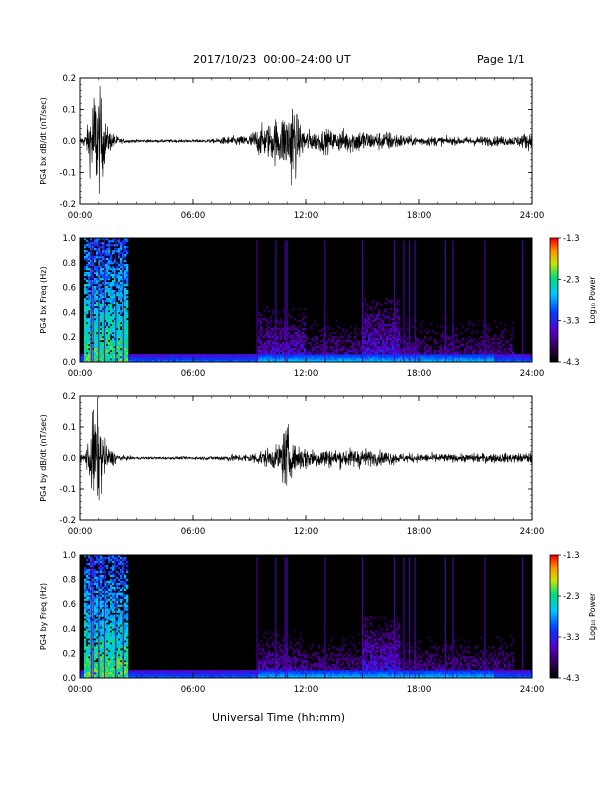 The width and height of the screenshot is (612, 792). What do you see at coordinates (80, 532) in the screenshot?
I see `x-tick-label: 00:00` at bounding box center [80, 532].